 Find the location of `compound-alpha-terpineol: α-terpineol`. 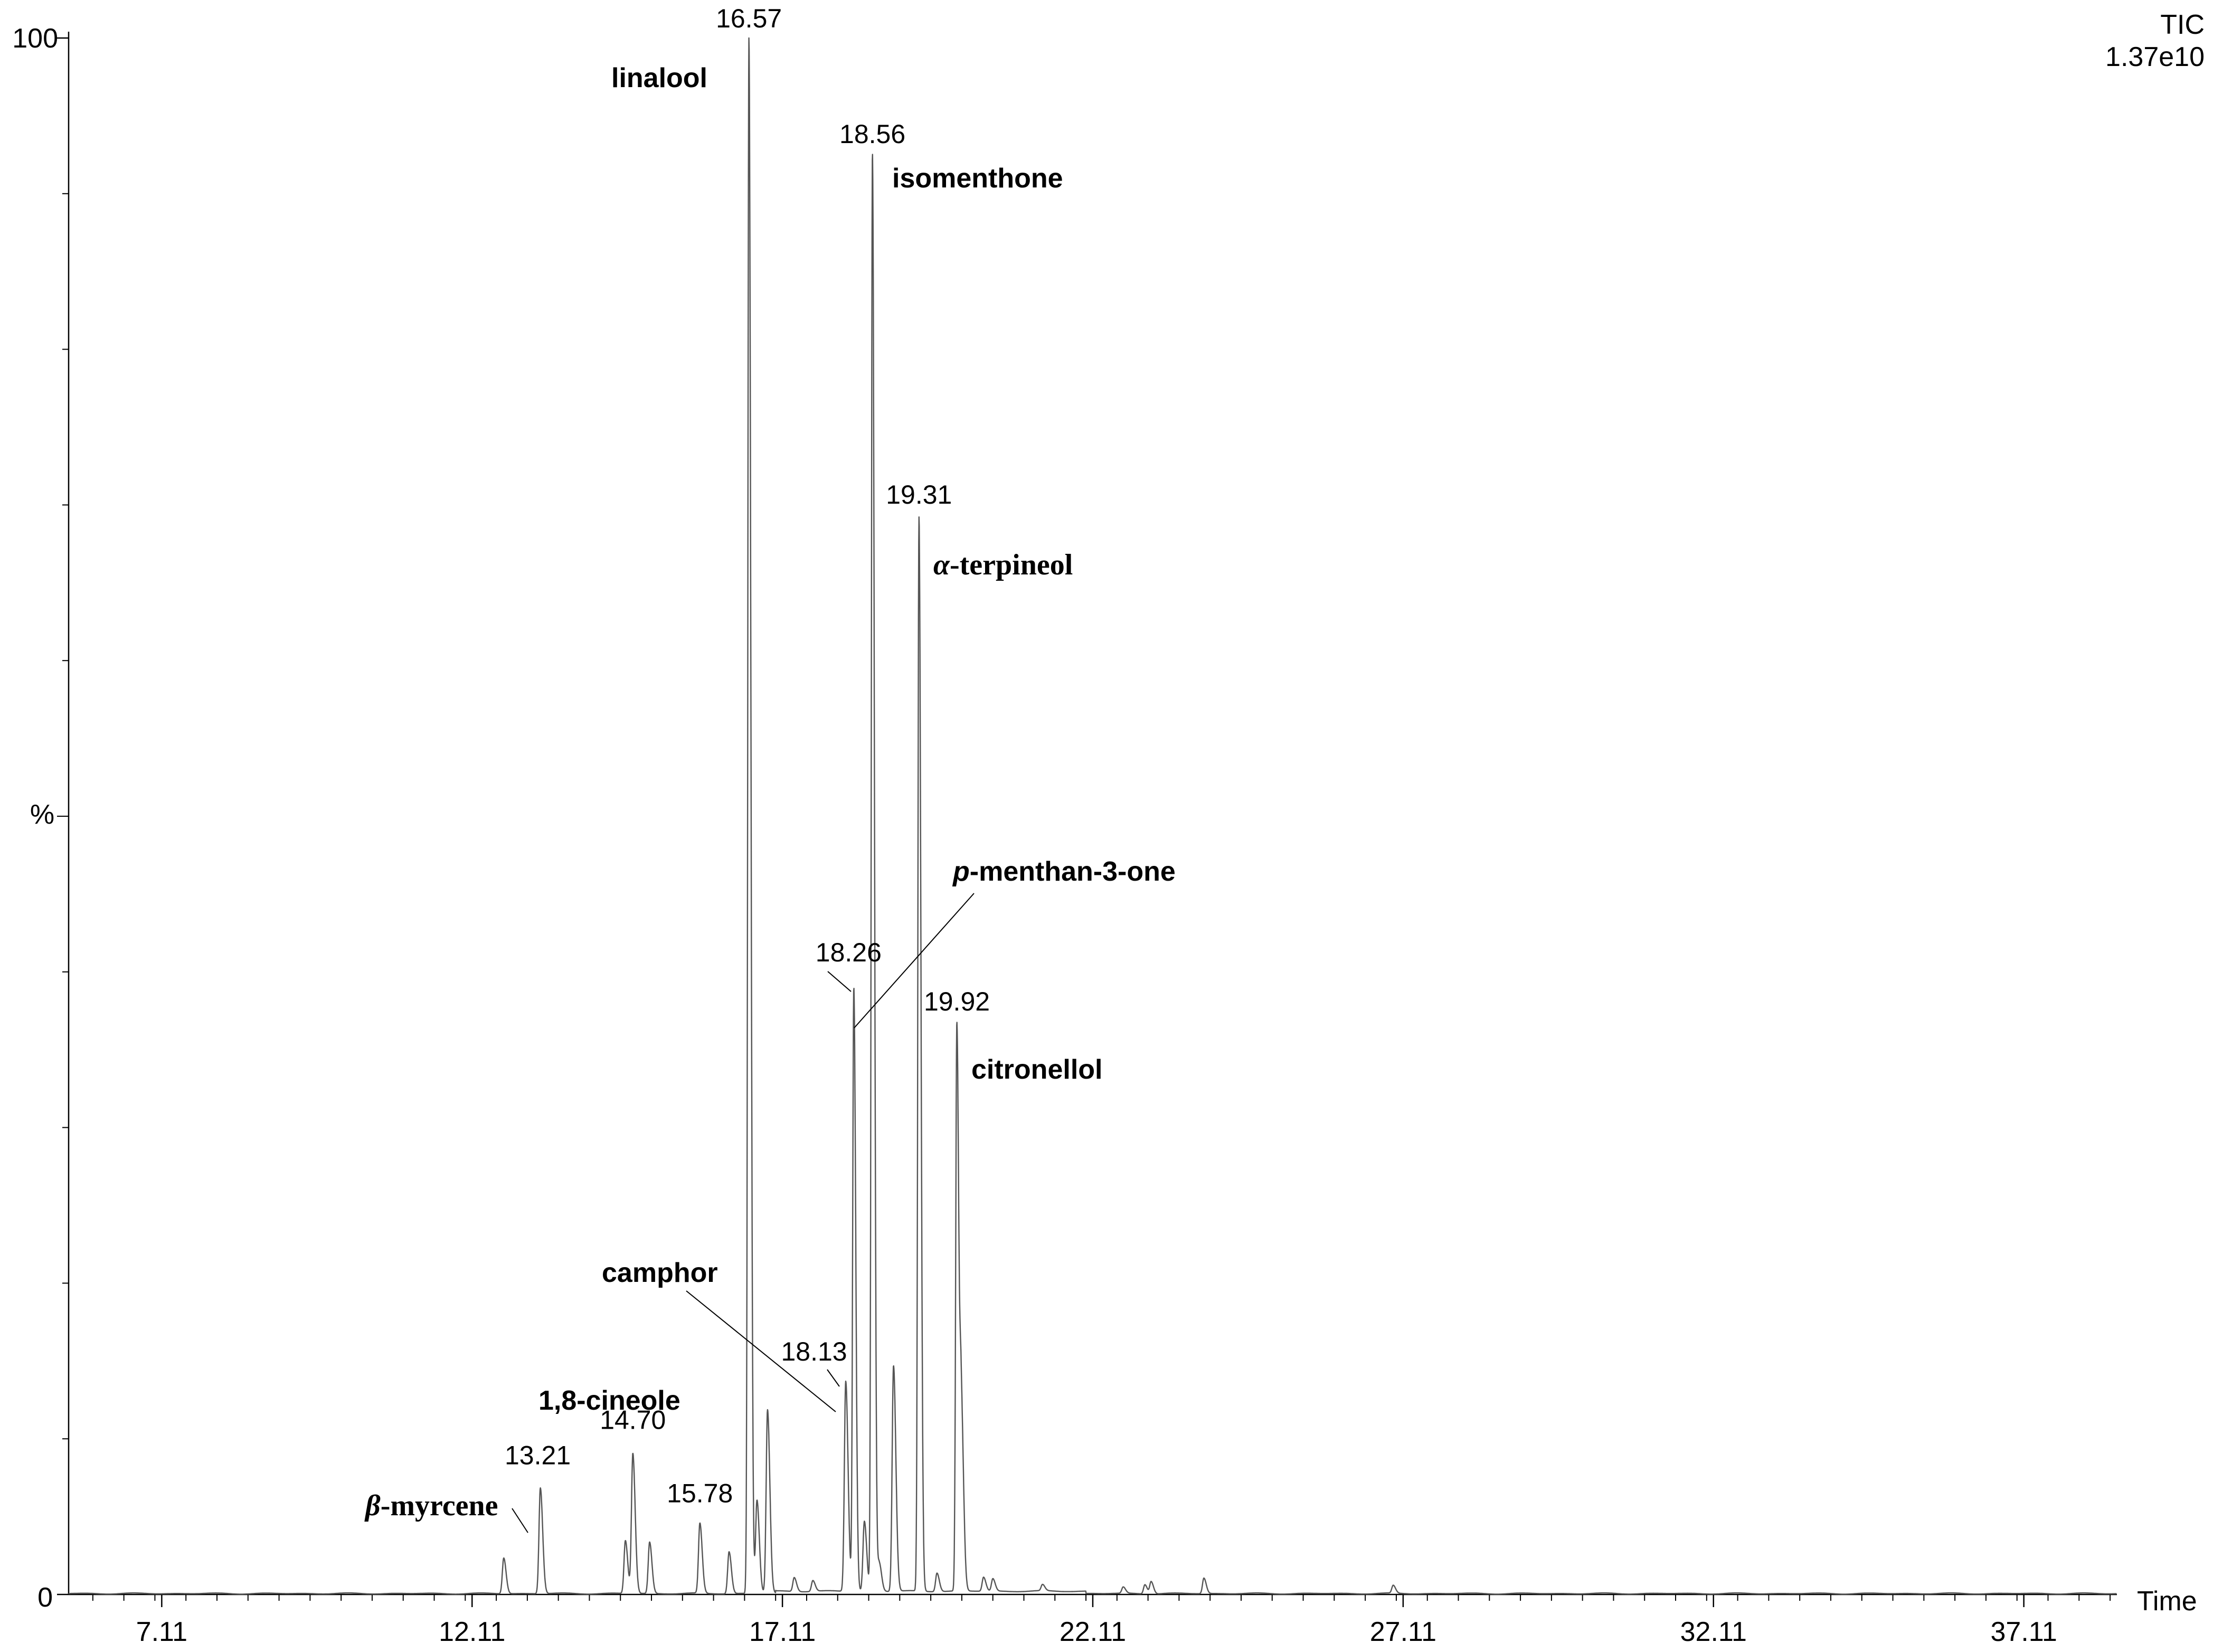

compound-alpha-terpineol: α-terpineol is located at coordinates (1003, 565).